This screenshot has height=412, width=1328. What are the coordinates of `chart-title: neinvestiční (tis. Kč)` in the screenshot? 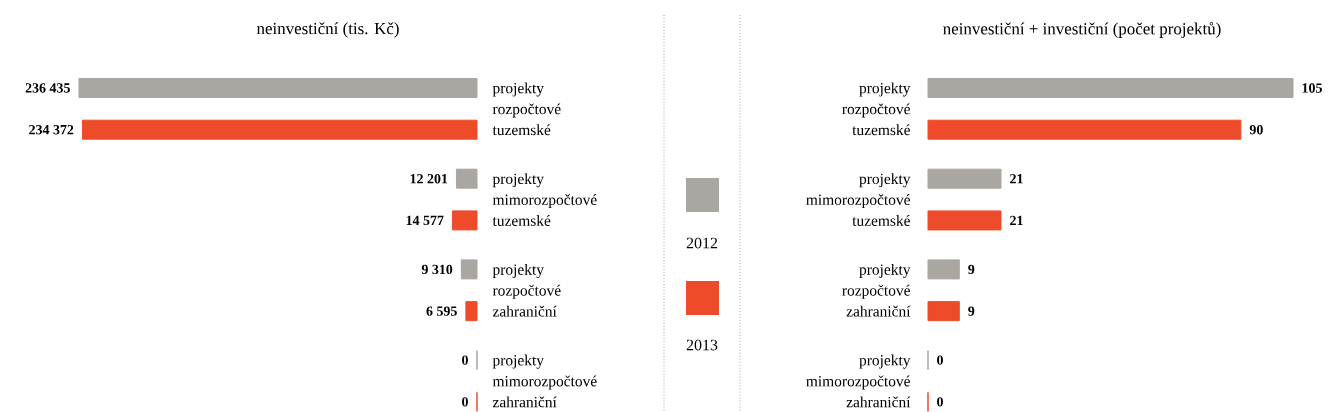 It's located at (327, 30).